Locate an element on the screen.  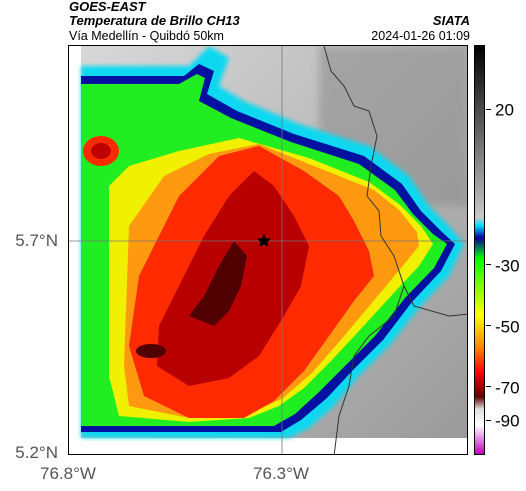
lat-label-5.7: 5.7°N is located at coordinates (36, 240).